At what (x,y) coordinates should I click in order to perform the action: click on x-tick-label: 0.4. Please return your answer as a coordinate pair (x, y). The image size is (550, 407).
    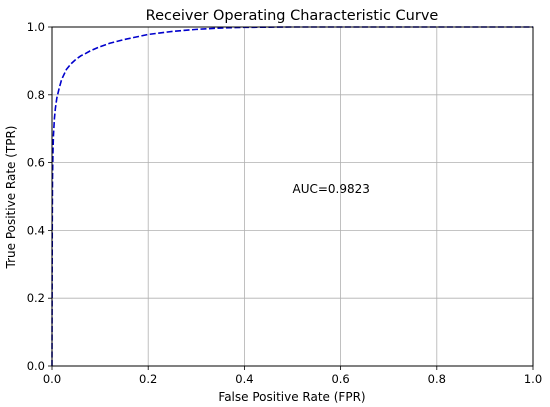
    Looking at the image, I should click on (244, 379).